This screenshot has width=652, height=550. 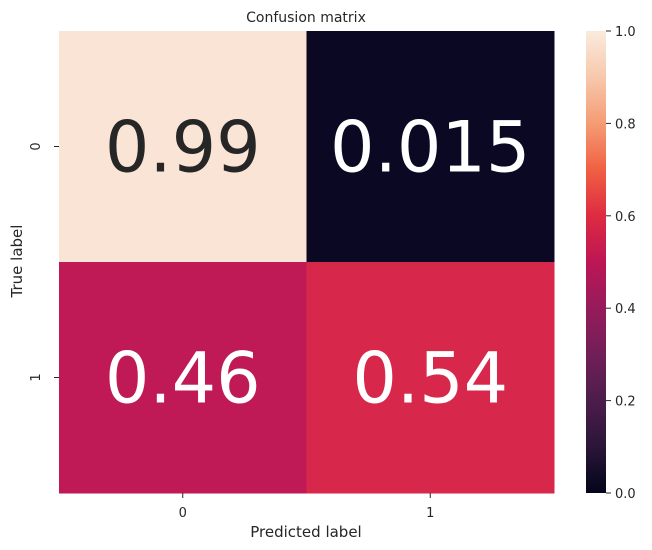 I want to click on x-tick-label: 0, so click(x=183, y=513).